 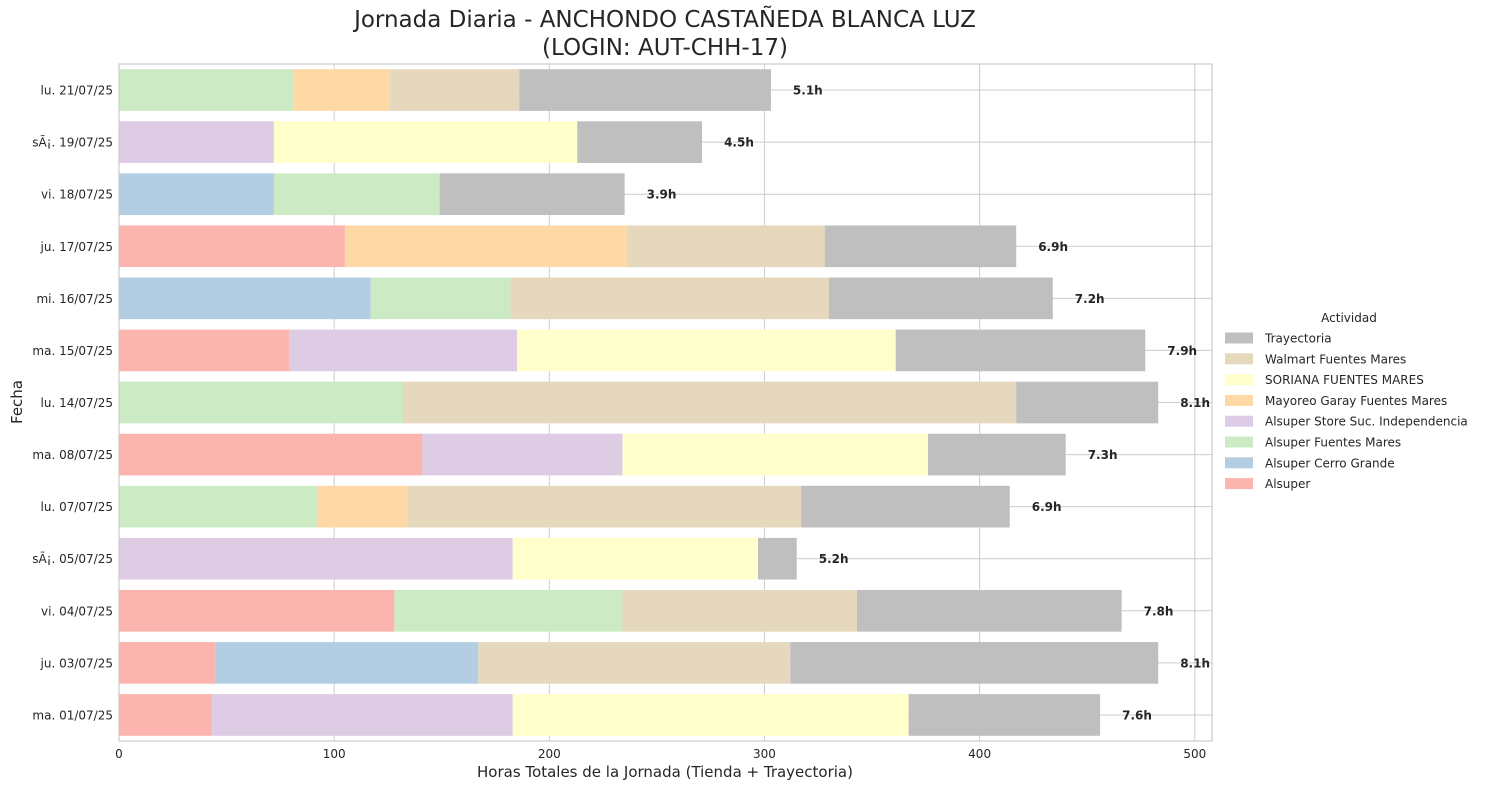 What do you see at coordinates (1330, 463) in the screenshot?
I see `legend-item-label: Alsuper Cerro Grande` at bounding box center [1330, 463].